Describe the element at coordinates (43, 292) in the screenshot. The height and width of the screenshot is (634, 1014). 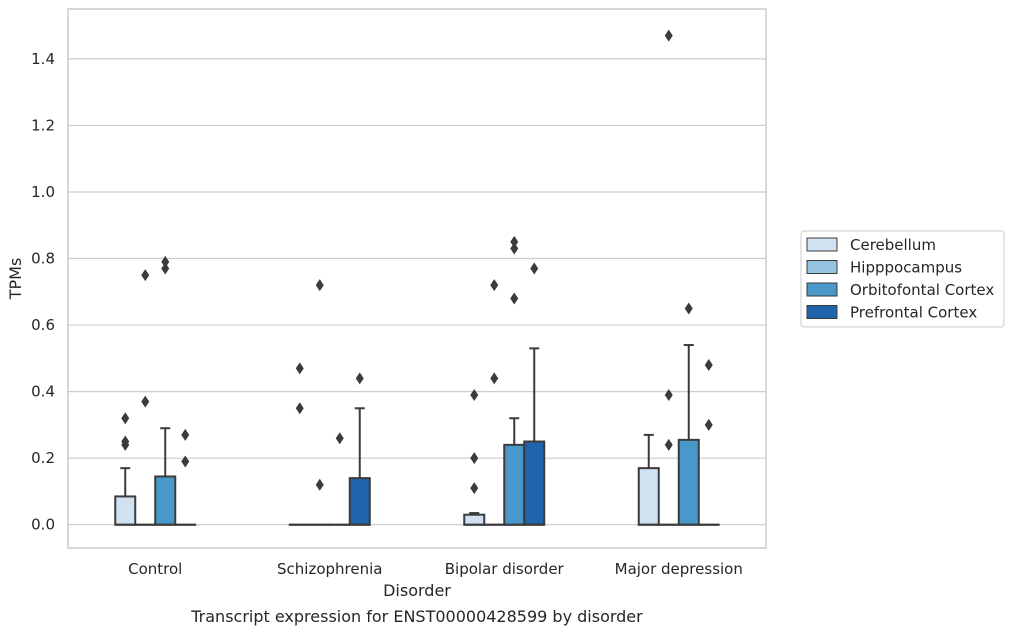
I see `y-tick-labels: 0.0 0.2 0.4 0.6 0.8 1.0 1.2 1.4` at that location.